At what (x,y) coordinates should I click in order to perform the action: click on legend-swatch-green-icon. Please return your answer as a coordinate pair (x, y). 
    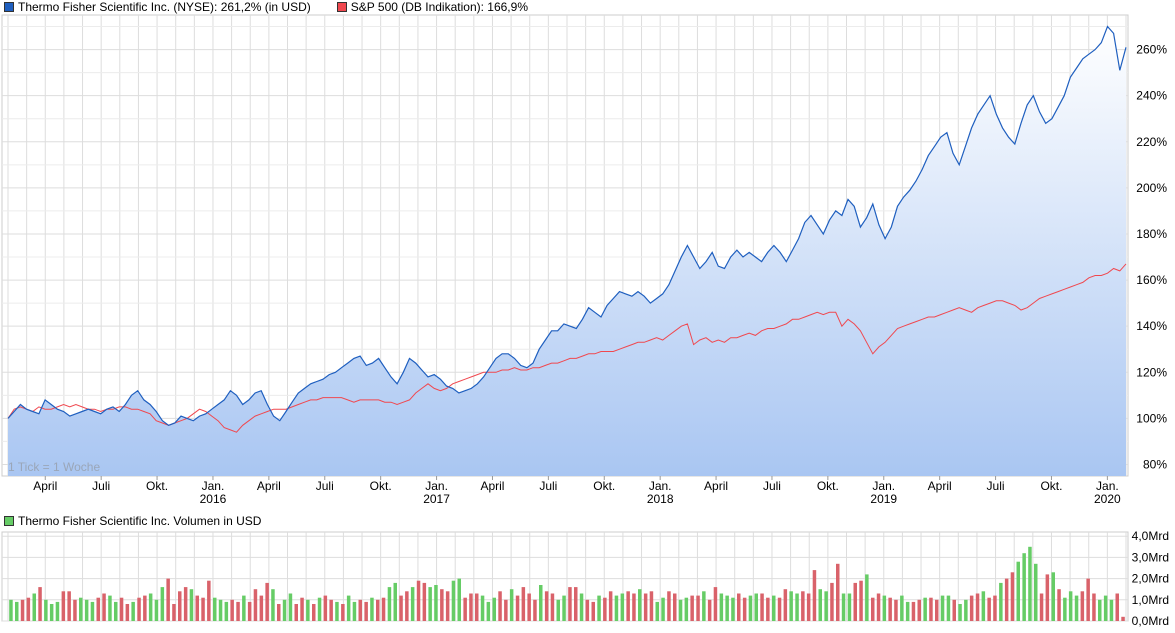
    Looking at the image, I should click on (9, 521).